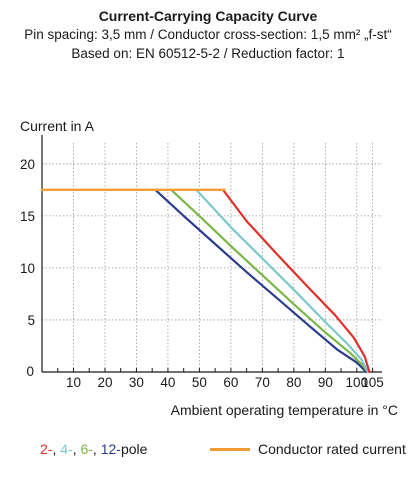 This screenshot has height=488, width=416. Describe the element at coordinates (325, 382) in the screenshot. I see `x-tick-label: 90` at that location.